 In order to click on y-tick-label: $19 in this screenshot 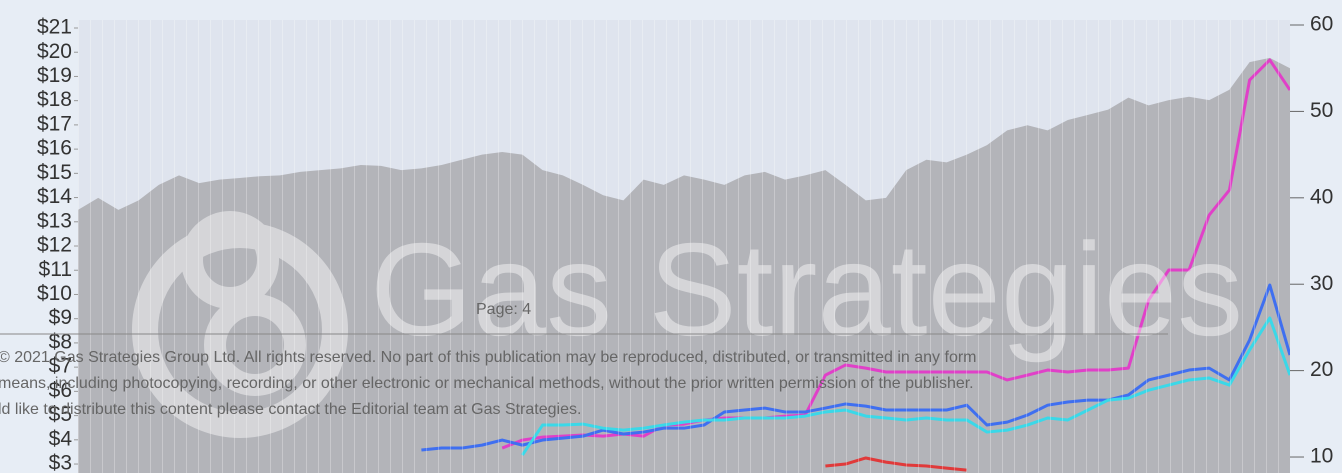, I will do `click(54, 75)`.